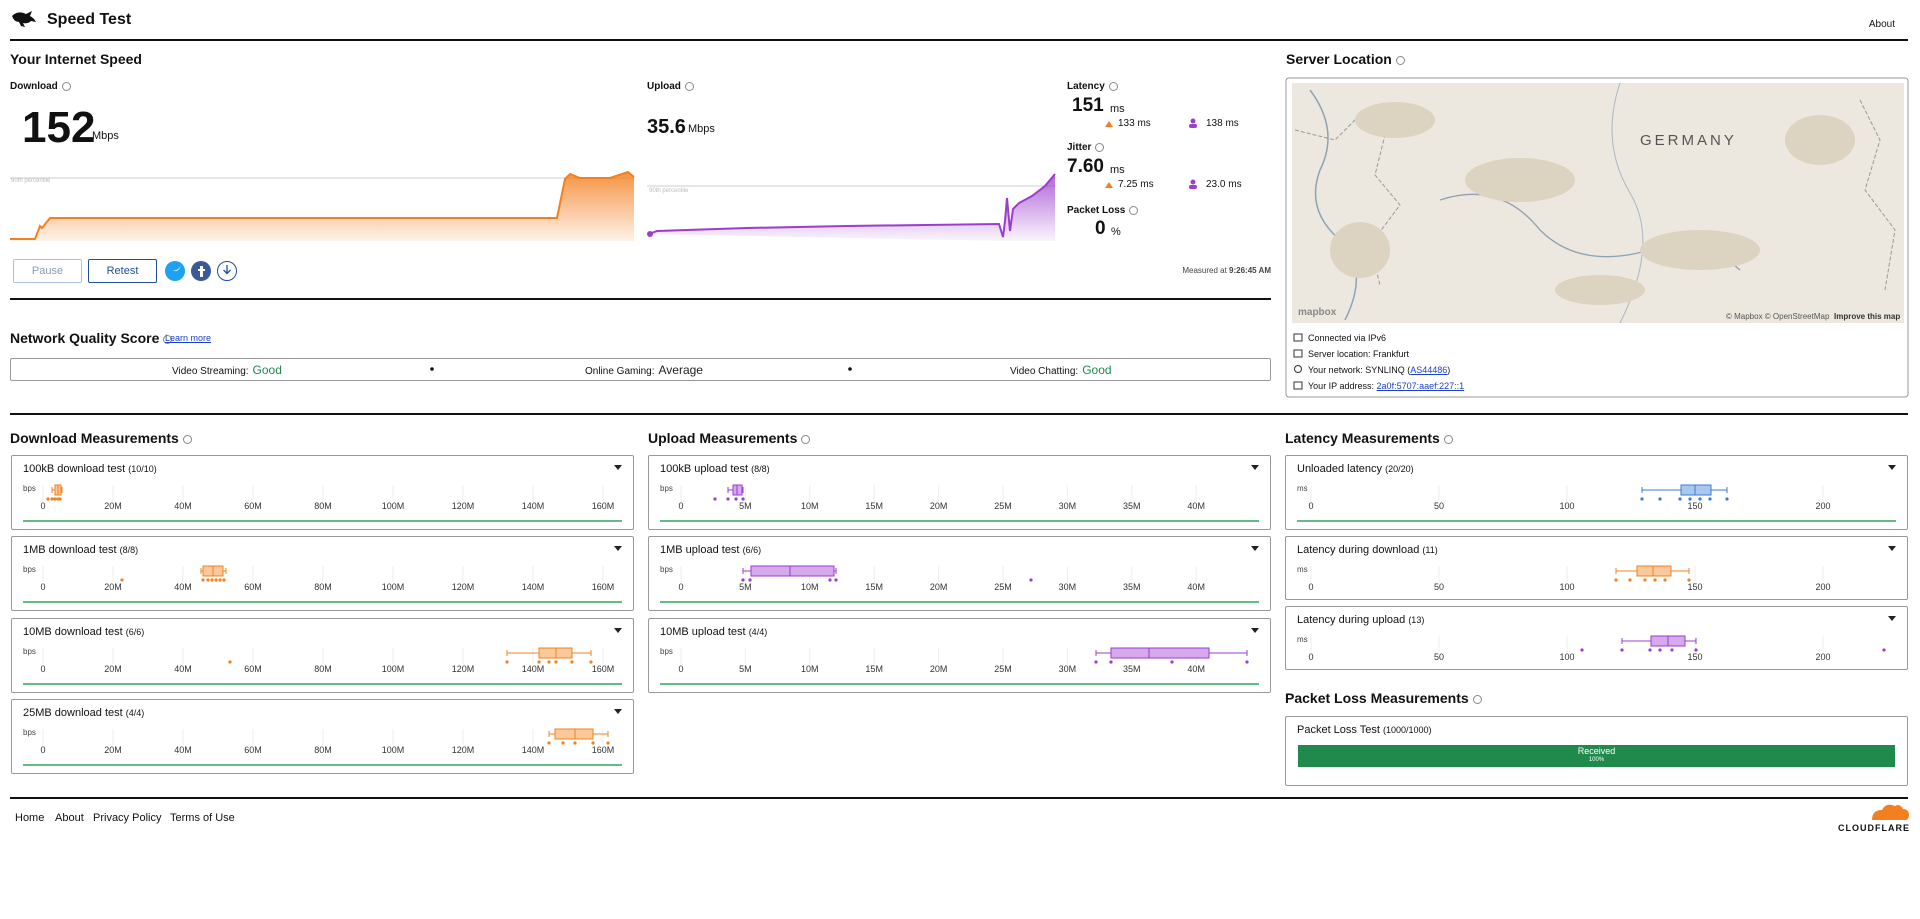 Image resolution: width=1920 pixels, height=919 pixels. I want to click on retest-button: Retest, so click(122, 271).